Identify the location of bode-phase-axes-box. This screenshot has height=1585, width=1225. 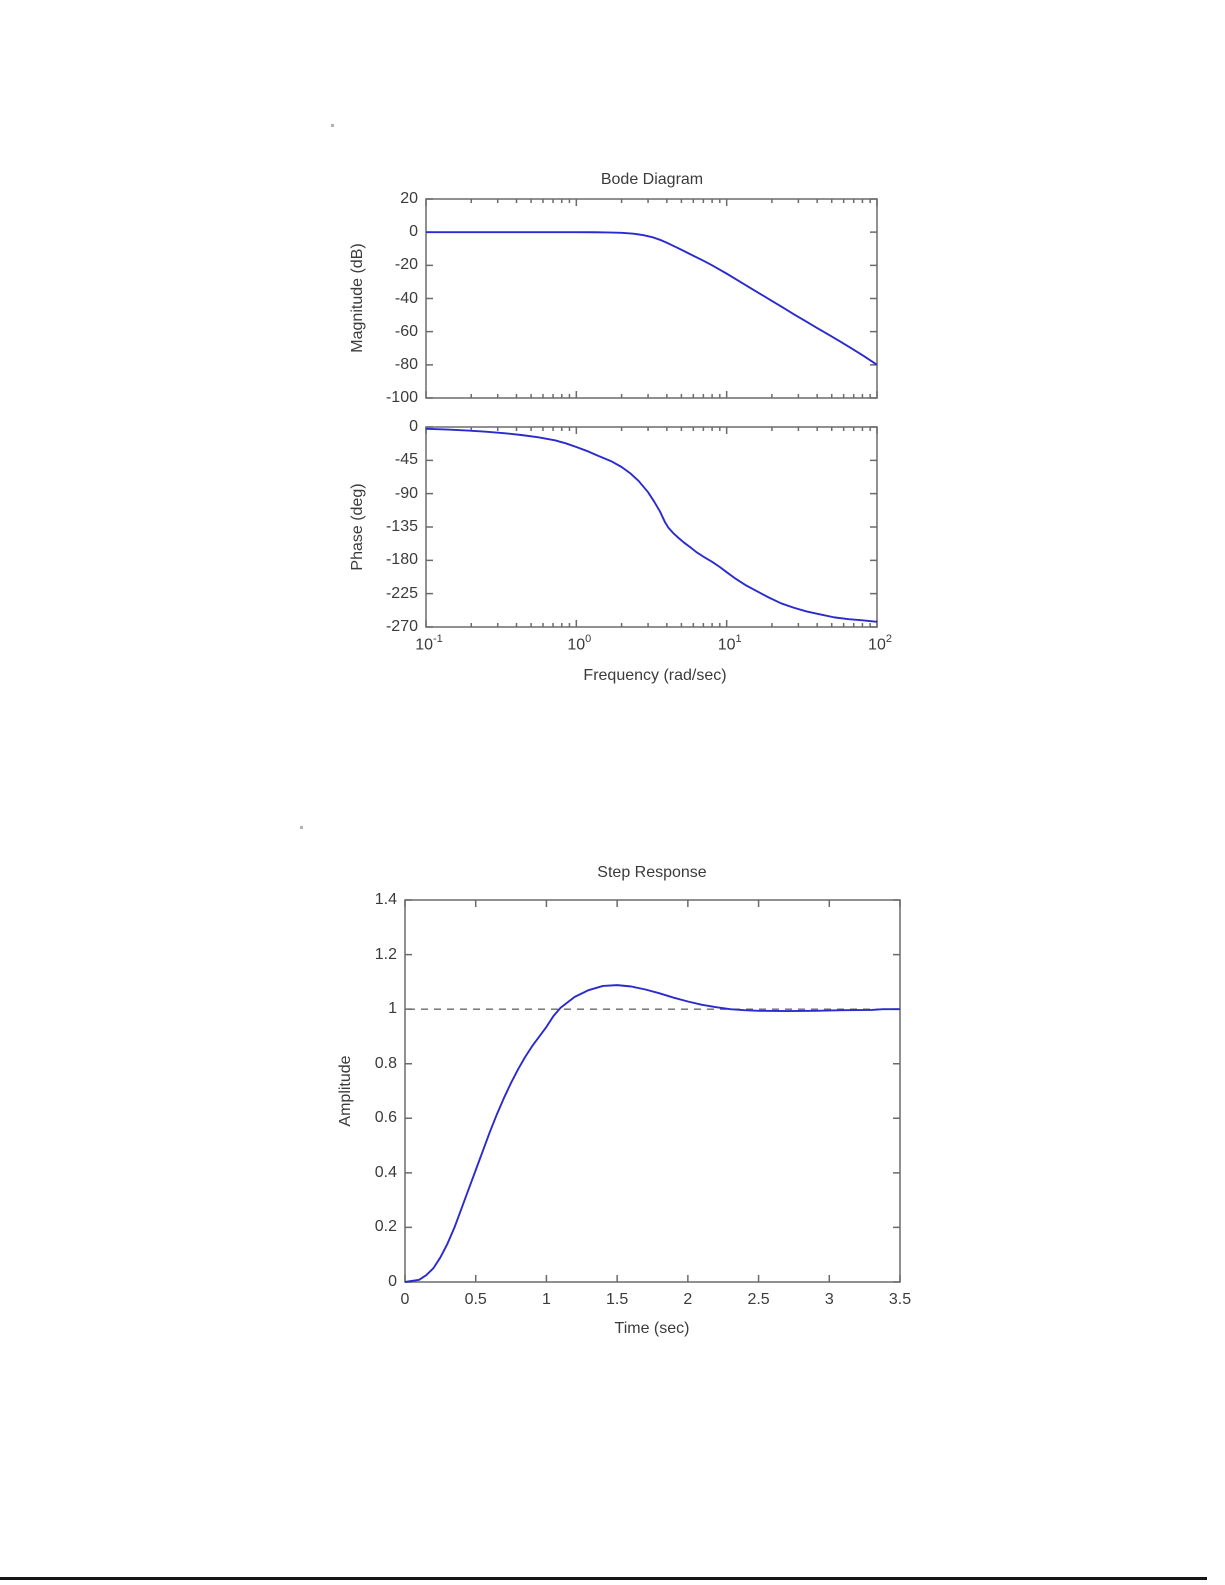
(651, 527).